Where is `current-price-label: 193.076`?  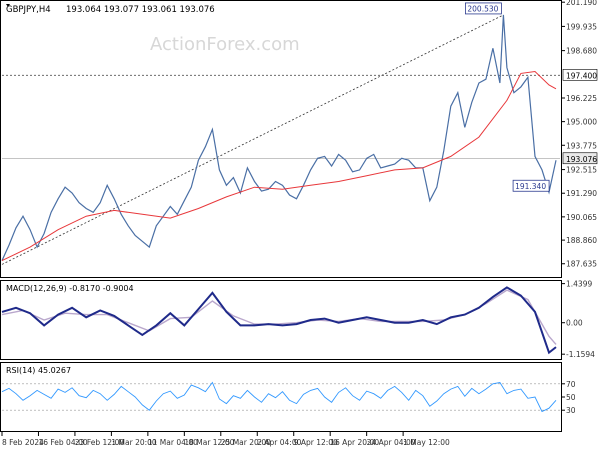 current-price-label: 193.076 is located at coordinates (581, 159).